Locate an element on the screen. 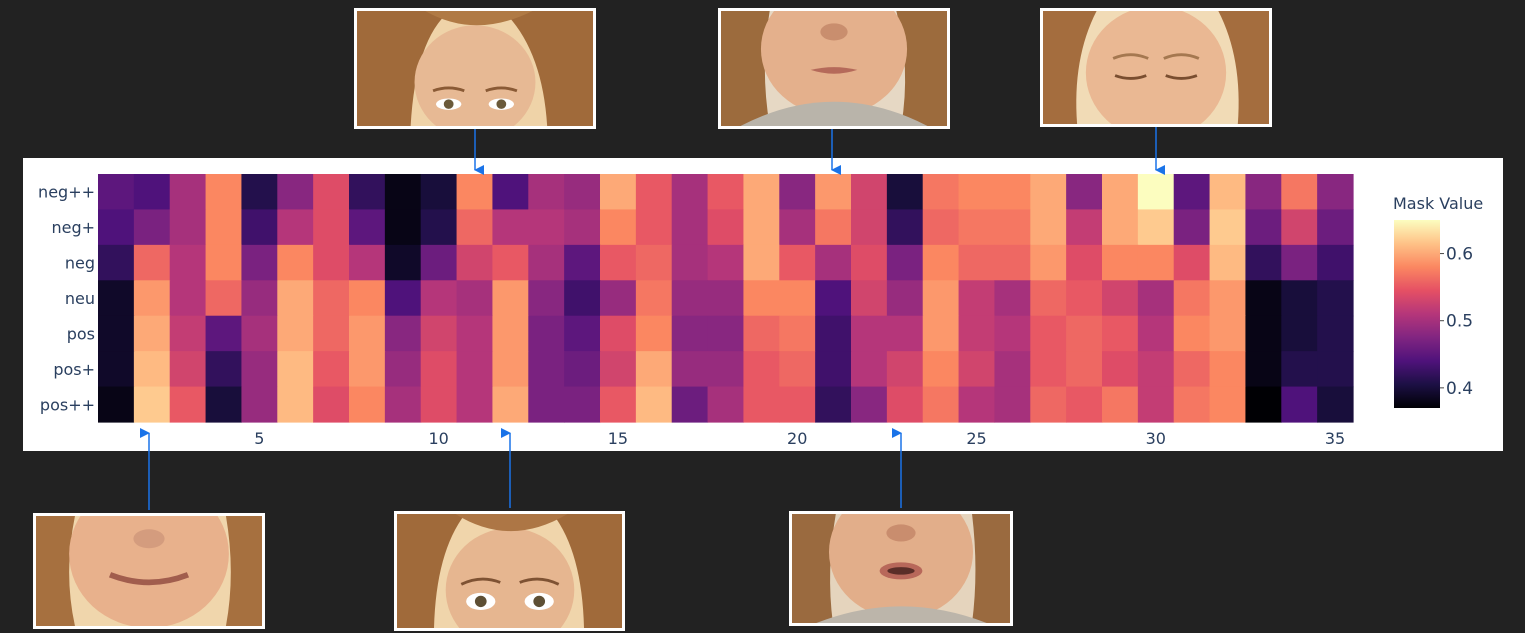 This screenshot has width=1525, height=633. row-label: neg++ is located at coordinates (66, 192).